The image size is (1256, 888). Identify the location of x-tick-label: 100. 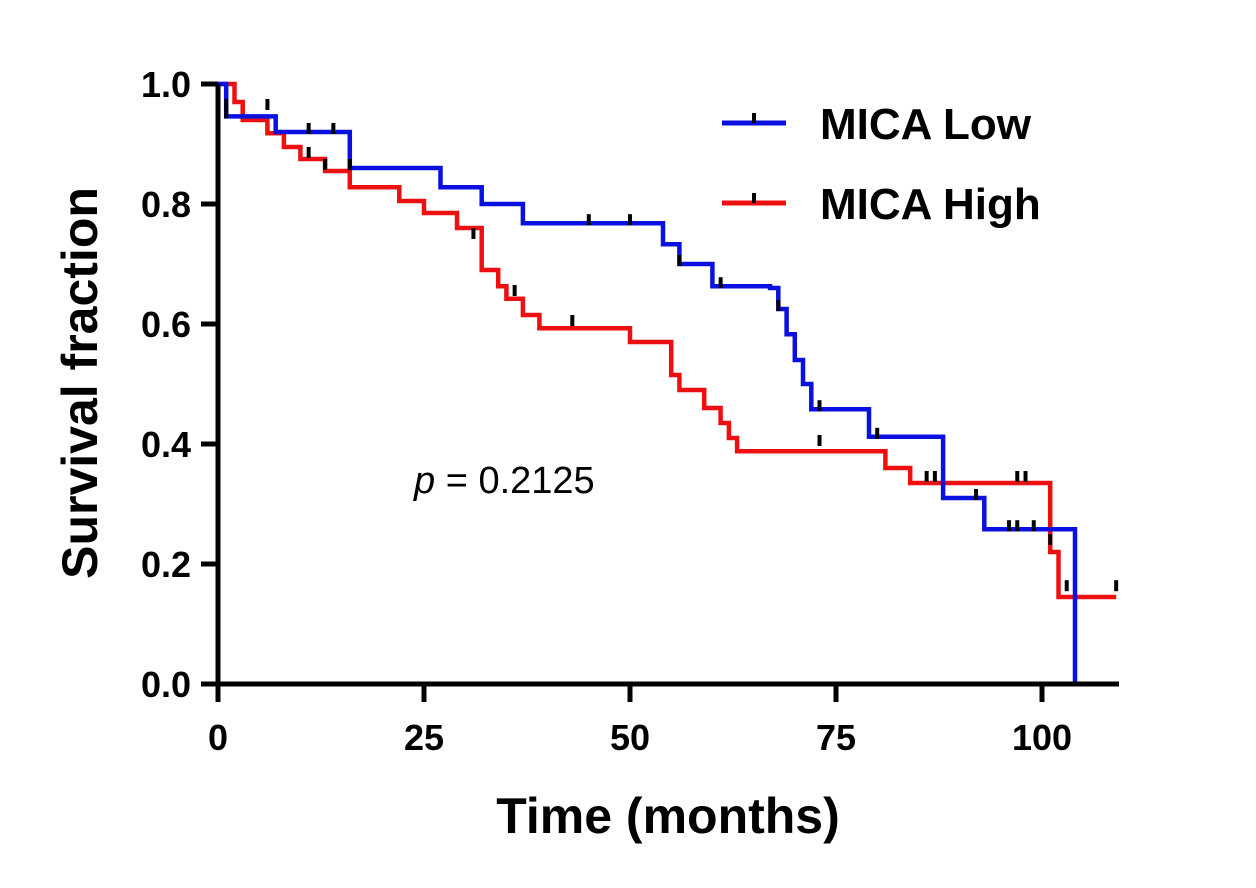
(1042, 737).